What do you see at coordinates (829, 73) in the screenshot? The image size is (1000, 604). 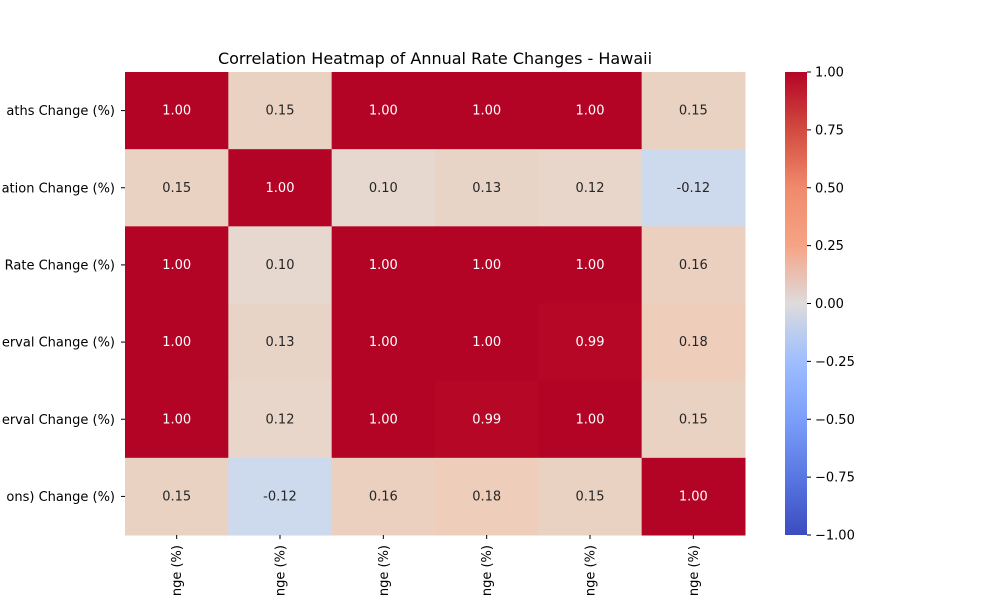 I see `colorbar-tick-label: 1.00` at bounding box center [829, 73].